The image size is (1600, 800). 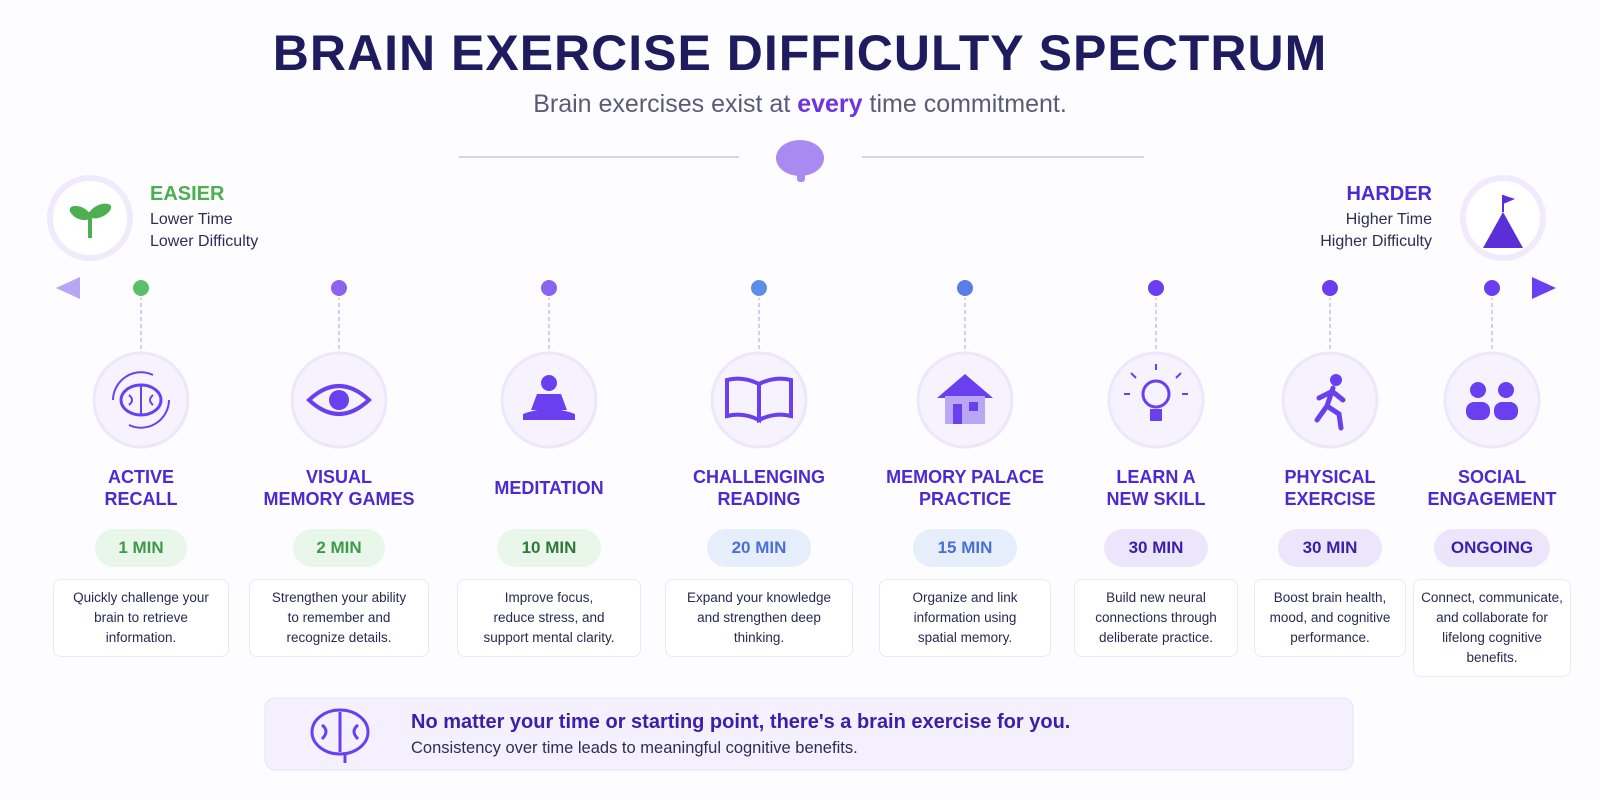 I want to click on easier-lines: Lower Time Lower Difficulty, so click(x=204, y=231).